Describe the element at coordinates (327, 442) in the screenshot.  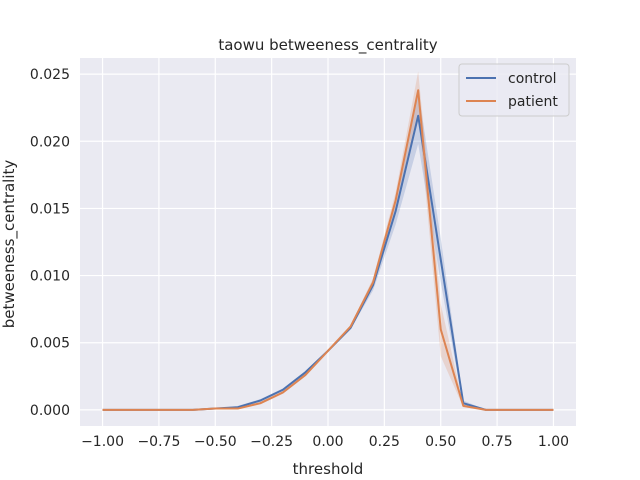
I see `x-tick-label: 0.00` at that location.